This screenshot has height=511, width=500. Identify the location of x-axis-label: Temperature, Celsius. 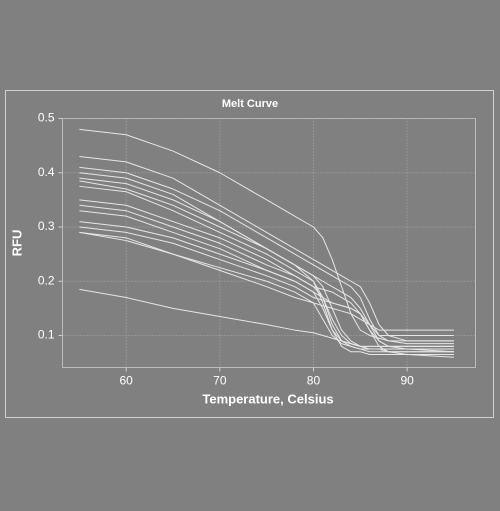
(267, 398).